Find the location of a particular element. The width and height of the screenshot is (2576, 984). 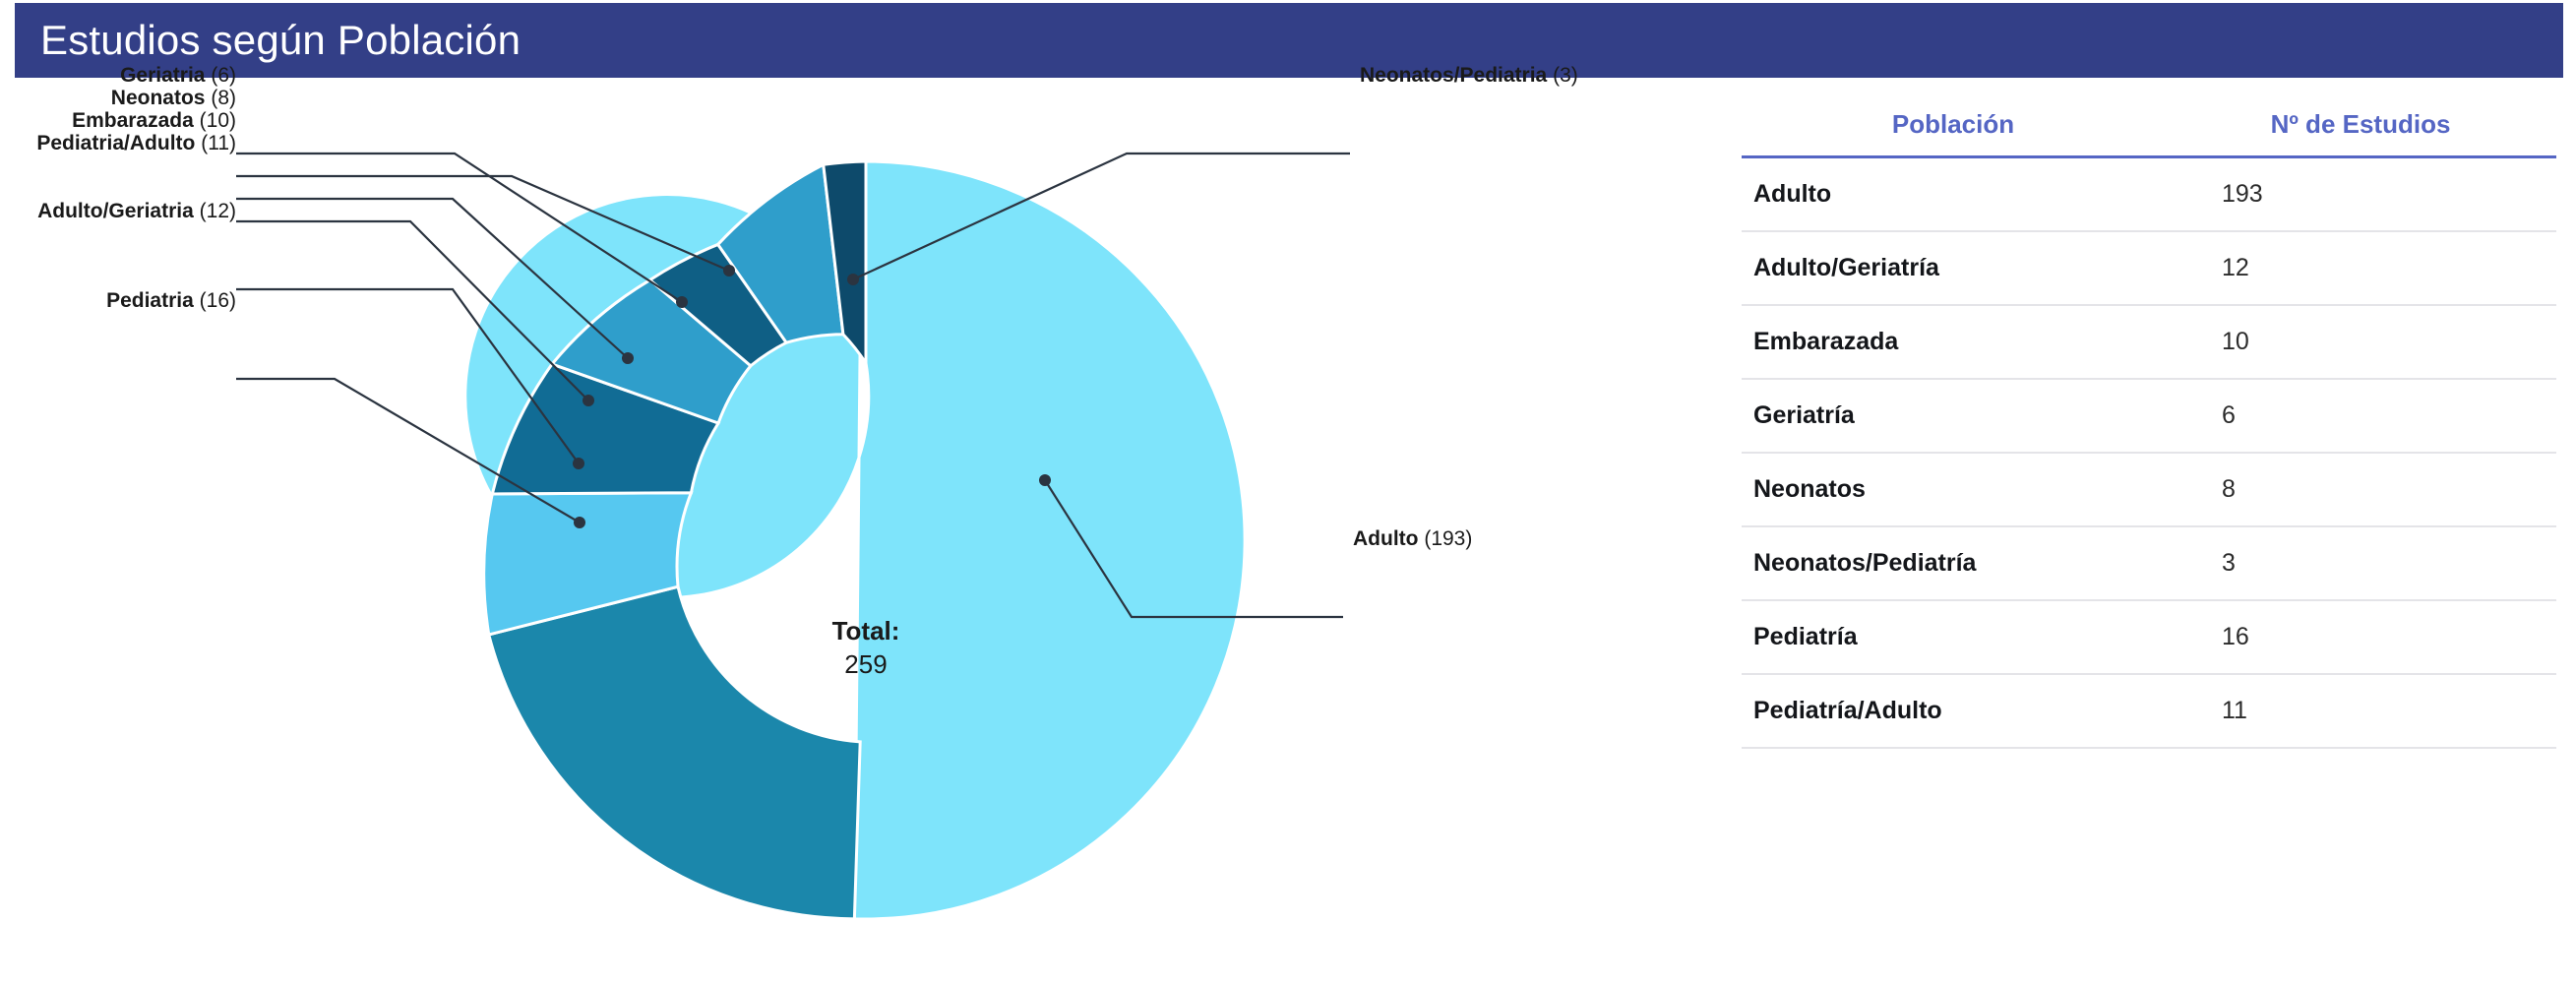

slice-label-neonatos-name: Neonatos is located at coordinates (158, 98).